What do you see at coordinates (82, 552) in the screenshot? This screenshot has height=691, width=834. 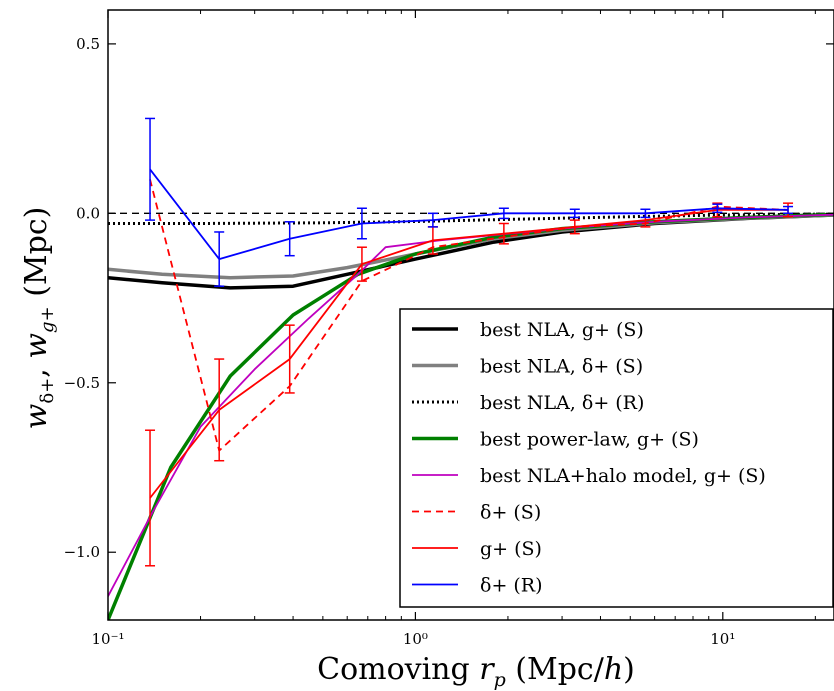 I see `y-tick-label: −1.0` at bounding box center [82, 552].